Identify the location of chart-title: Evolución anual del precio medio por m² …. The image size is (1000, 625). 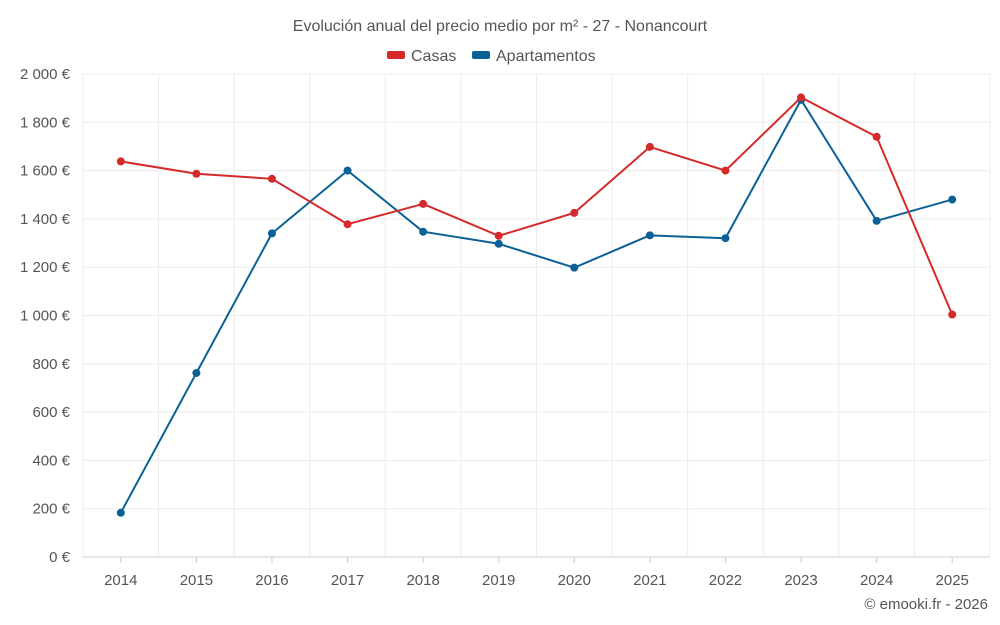
(500, 26).